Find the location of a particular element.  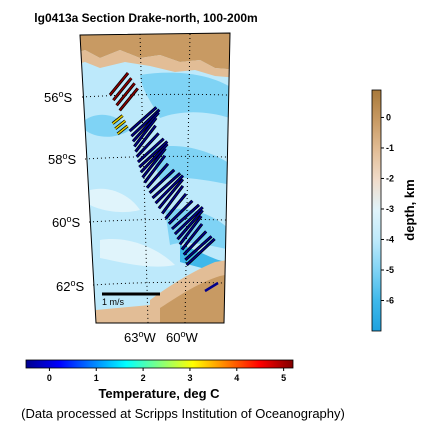

svg-text: 60oS is located at coordinates (66, 222).